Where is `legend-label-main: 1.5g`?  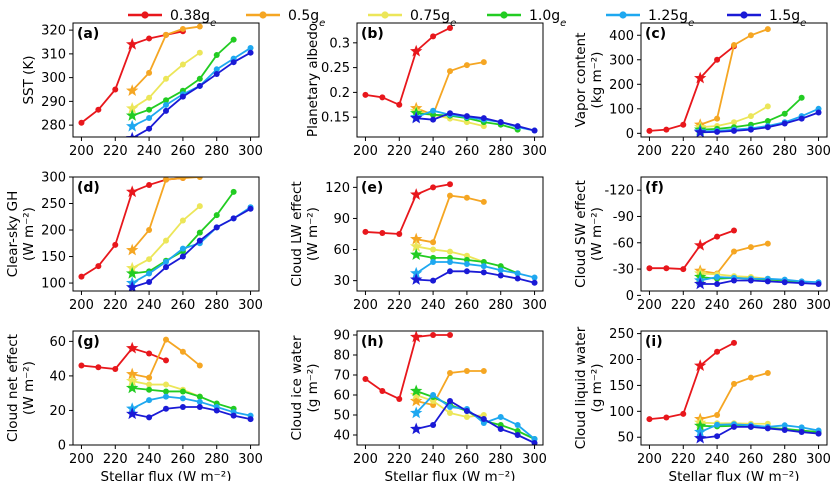 legend-label-main: 1.5g is located at coordinates (784, 16).